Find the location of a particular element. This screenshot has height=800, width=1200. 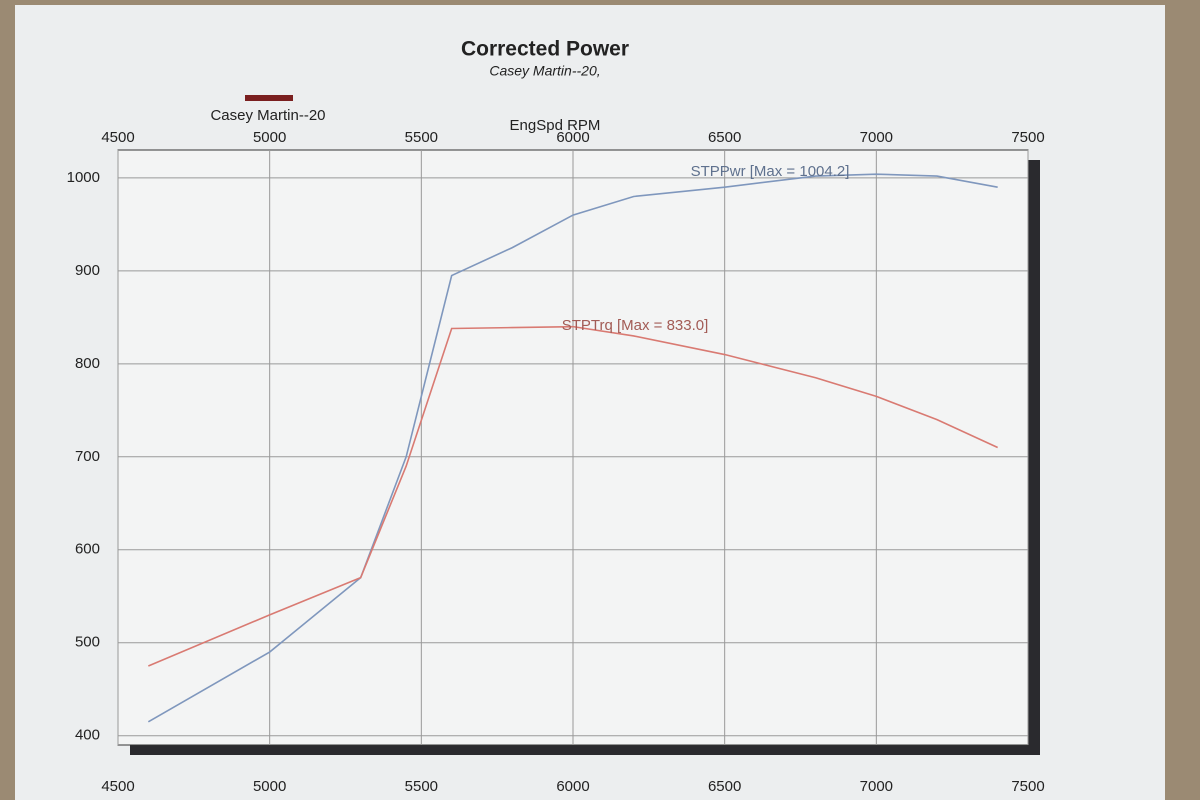

annotation: STPTrq [Max = 833.0] is located at coordinates (635, 325).